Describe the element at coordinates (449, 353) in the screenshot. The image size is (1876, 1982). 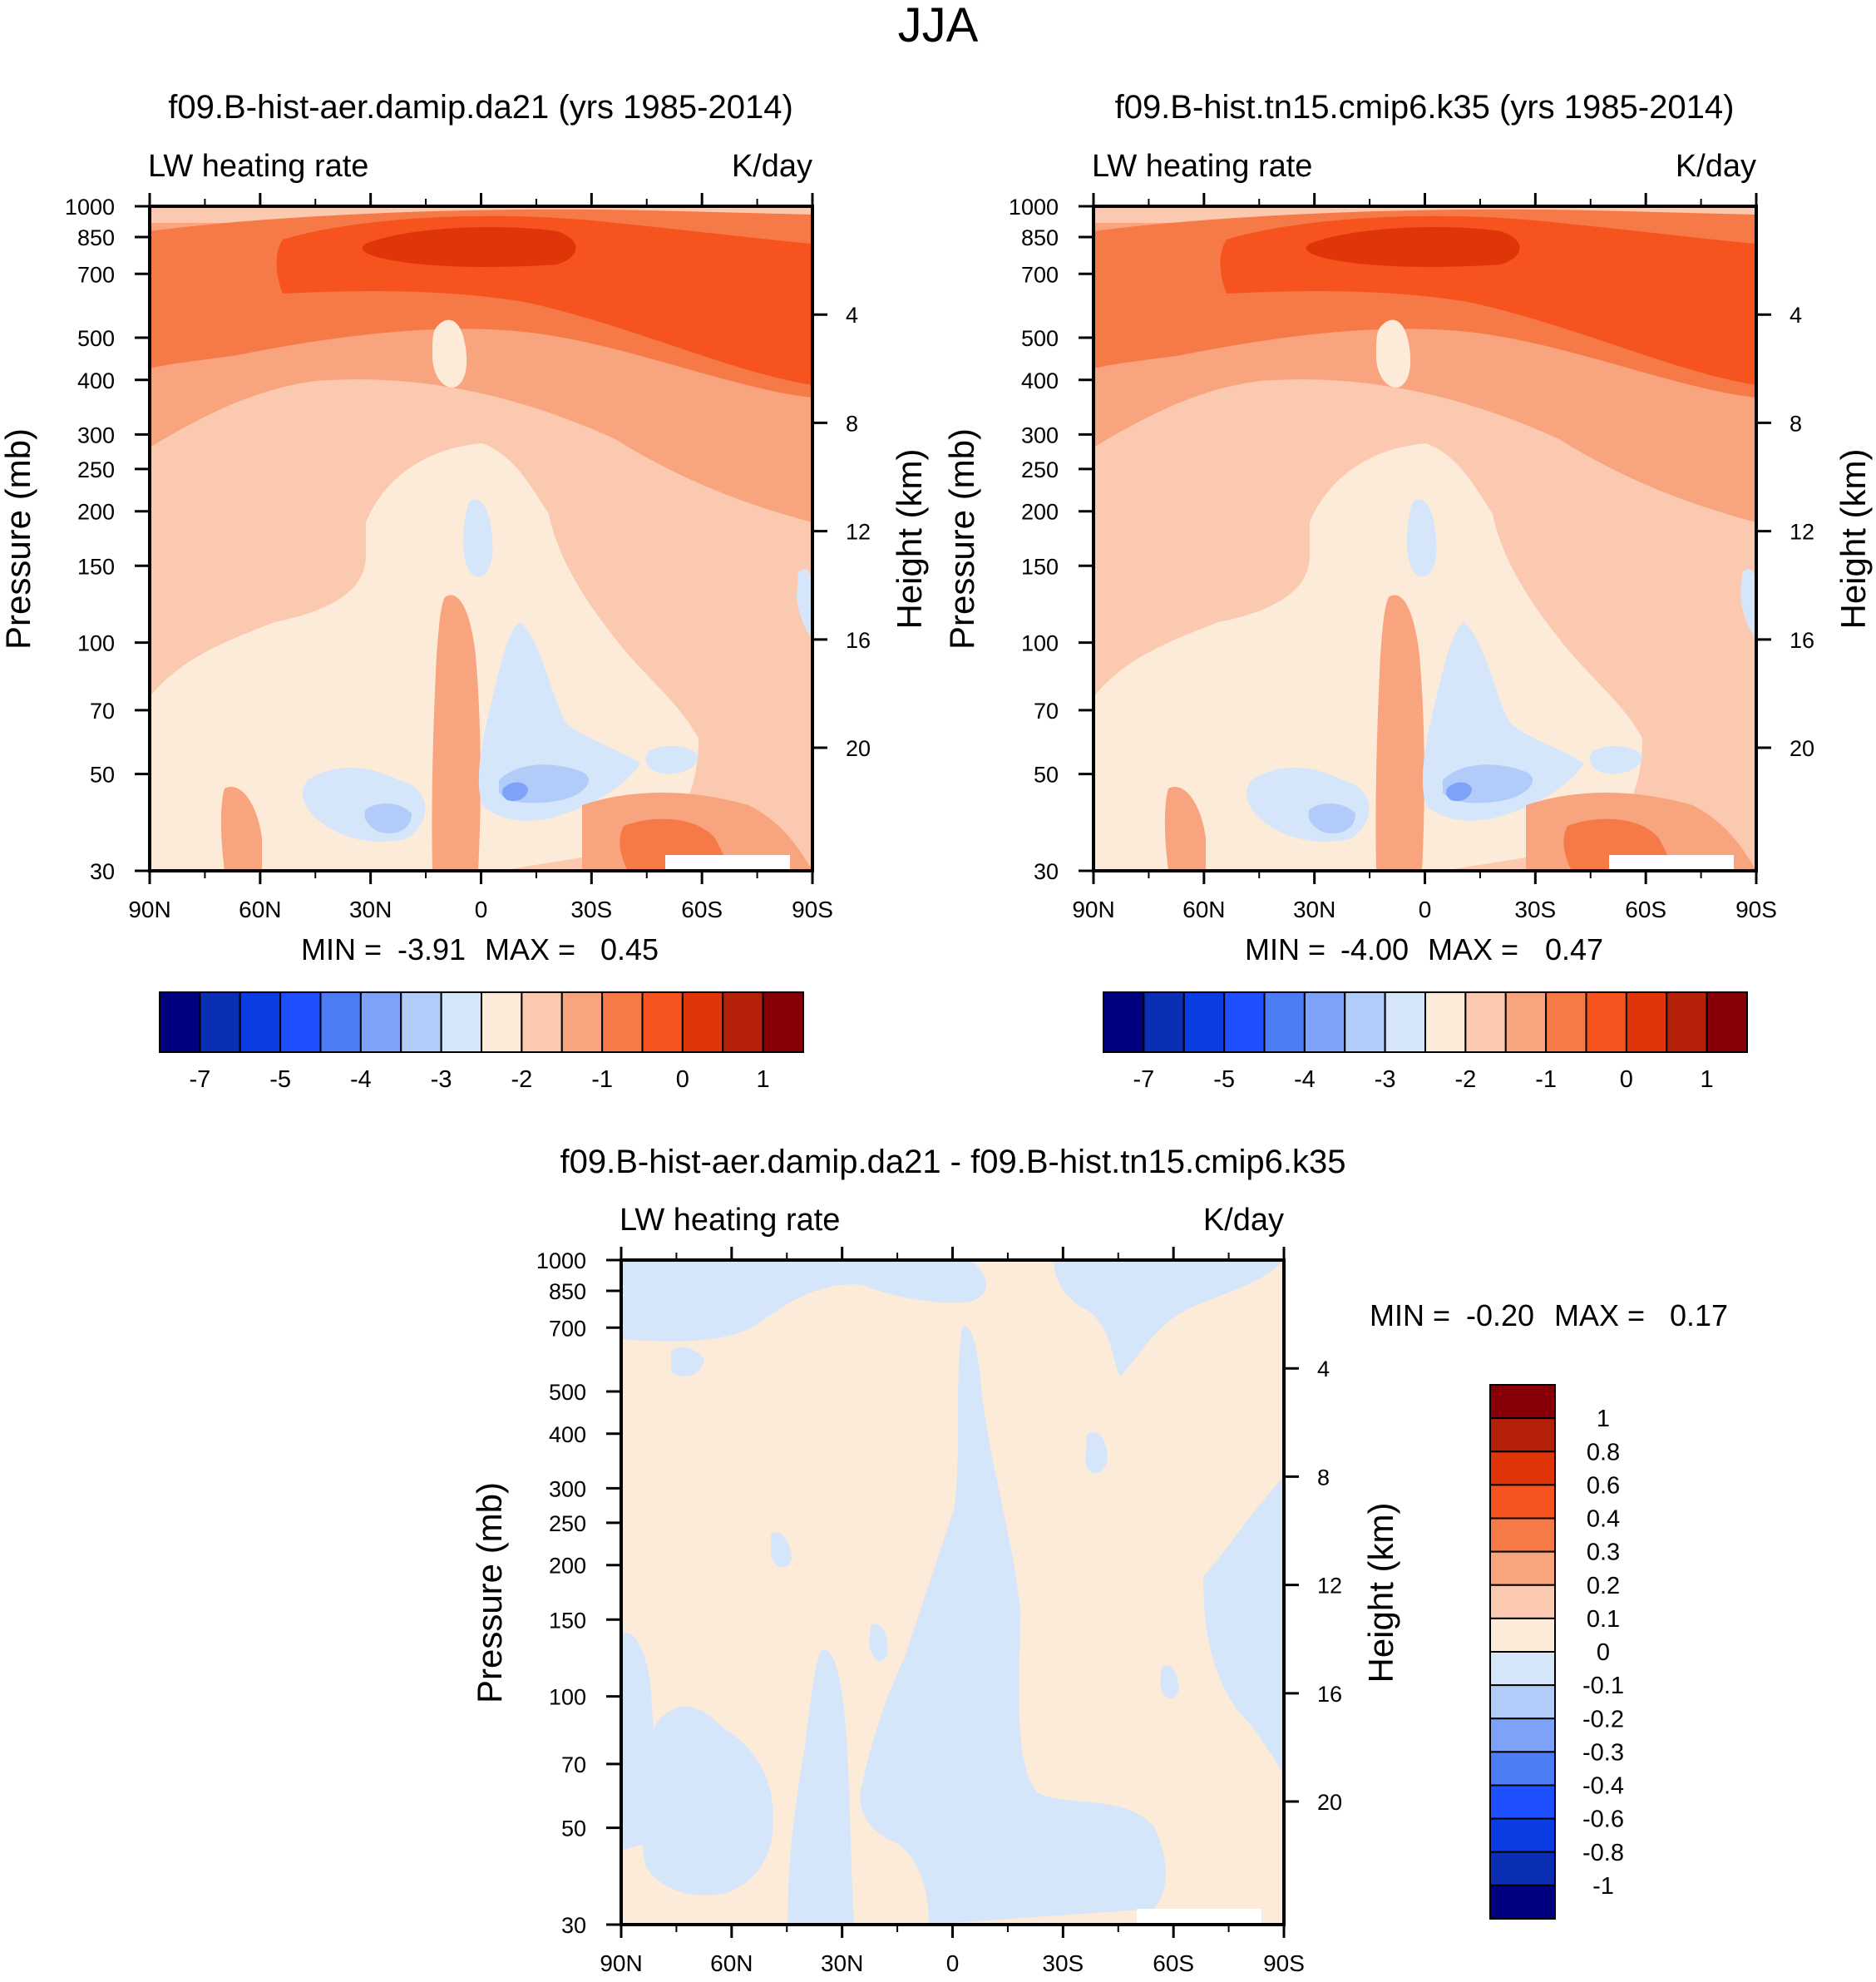
I see `contour-trop-tongue` at that location.